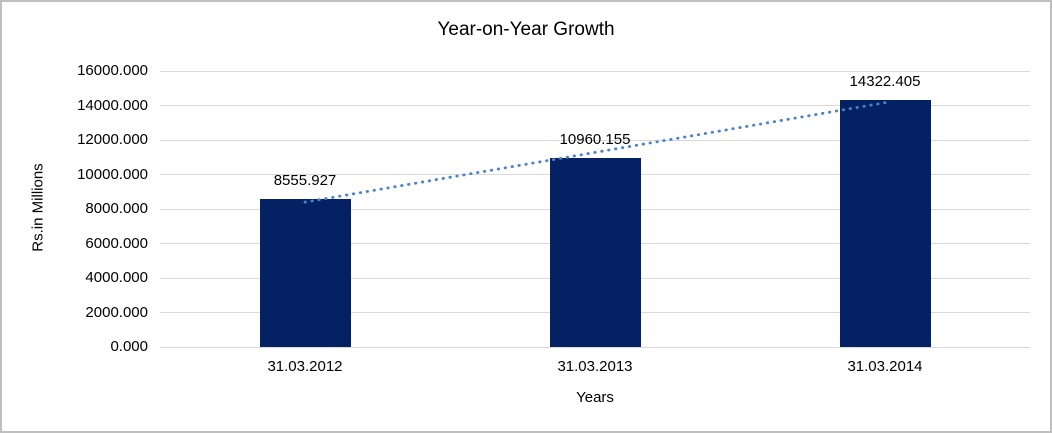 The image size is (1052, 433). What do you see at coordinates (305, 181) in the screenshot?
I see `data-label: 8555.927` at bounding box center [305, 181].